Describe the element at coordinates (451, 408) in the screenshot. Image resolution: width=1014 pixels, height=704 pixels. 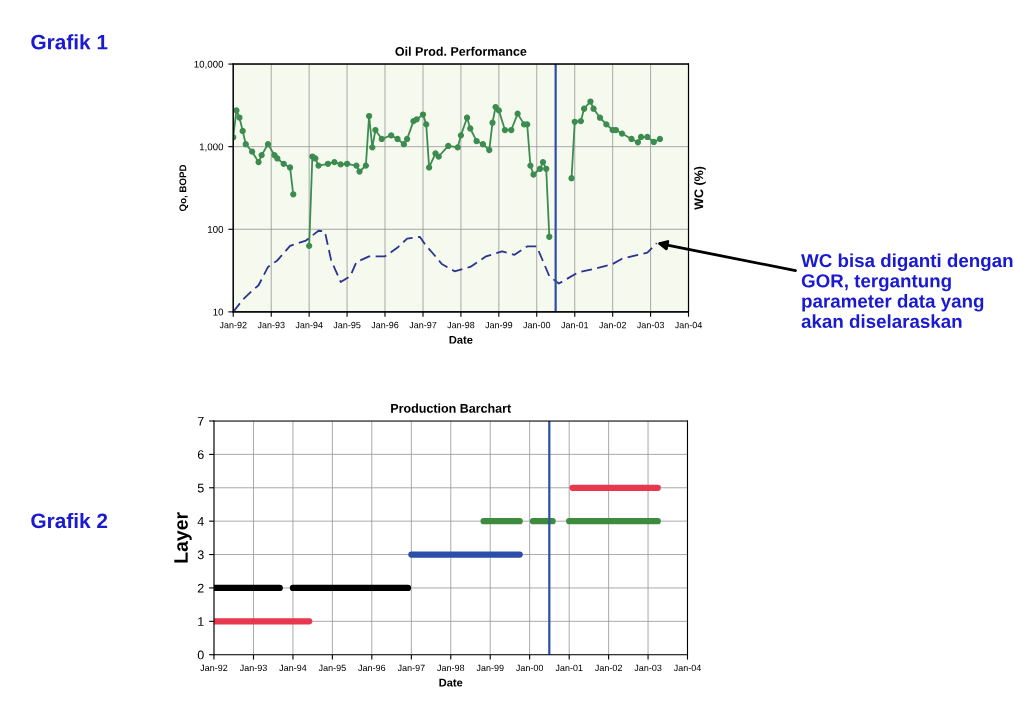
I see `chart-title: Production Barchart` at that location.